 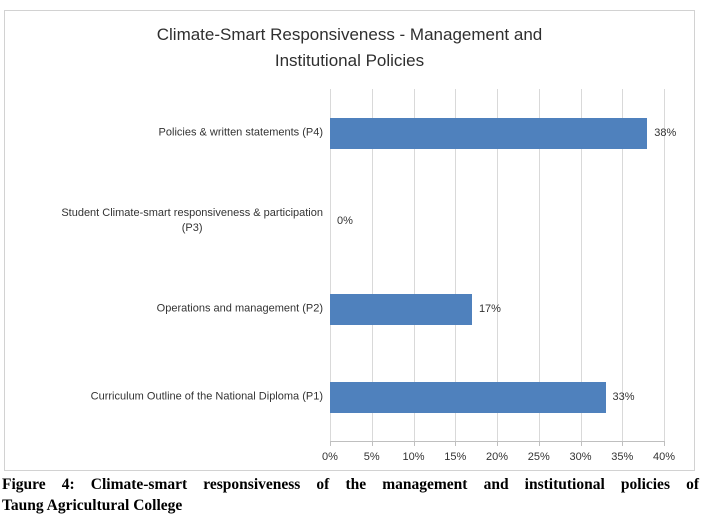 What do you see at coordinates (330, 457) in the screenshot?
I see `x-tick-label: 0%` at bounding box center [330, 457].